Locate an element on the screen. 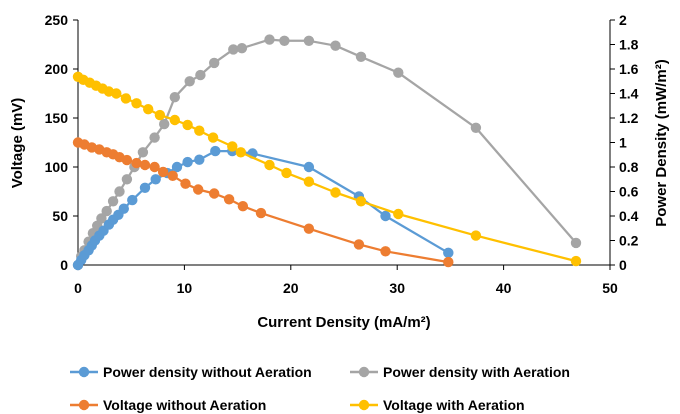 The width and height of the screenshot is (680, 414). legend-entry: Voltage with Aeration is located at coordinates (437, 405).